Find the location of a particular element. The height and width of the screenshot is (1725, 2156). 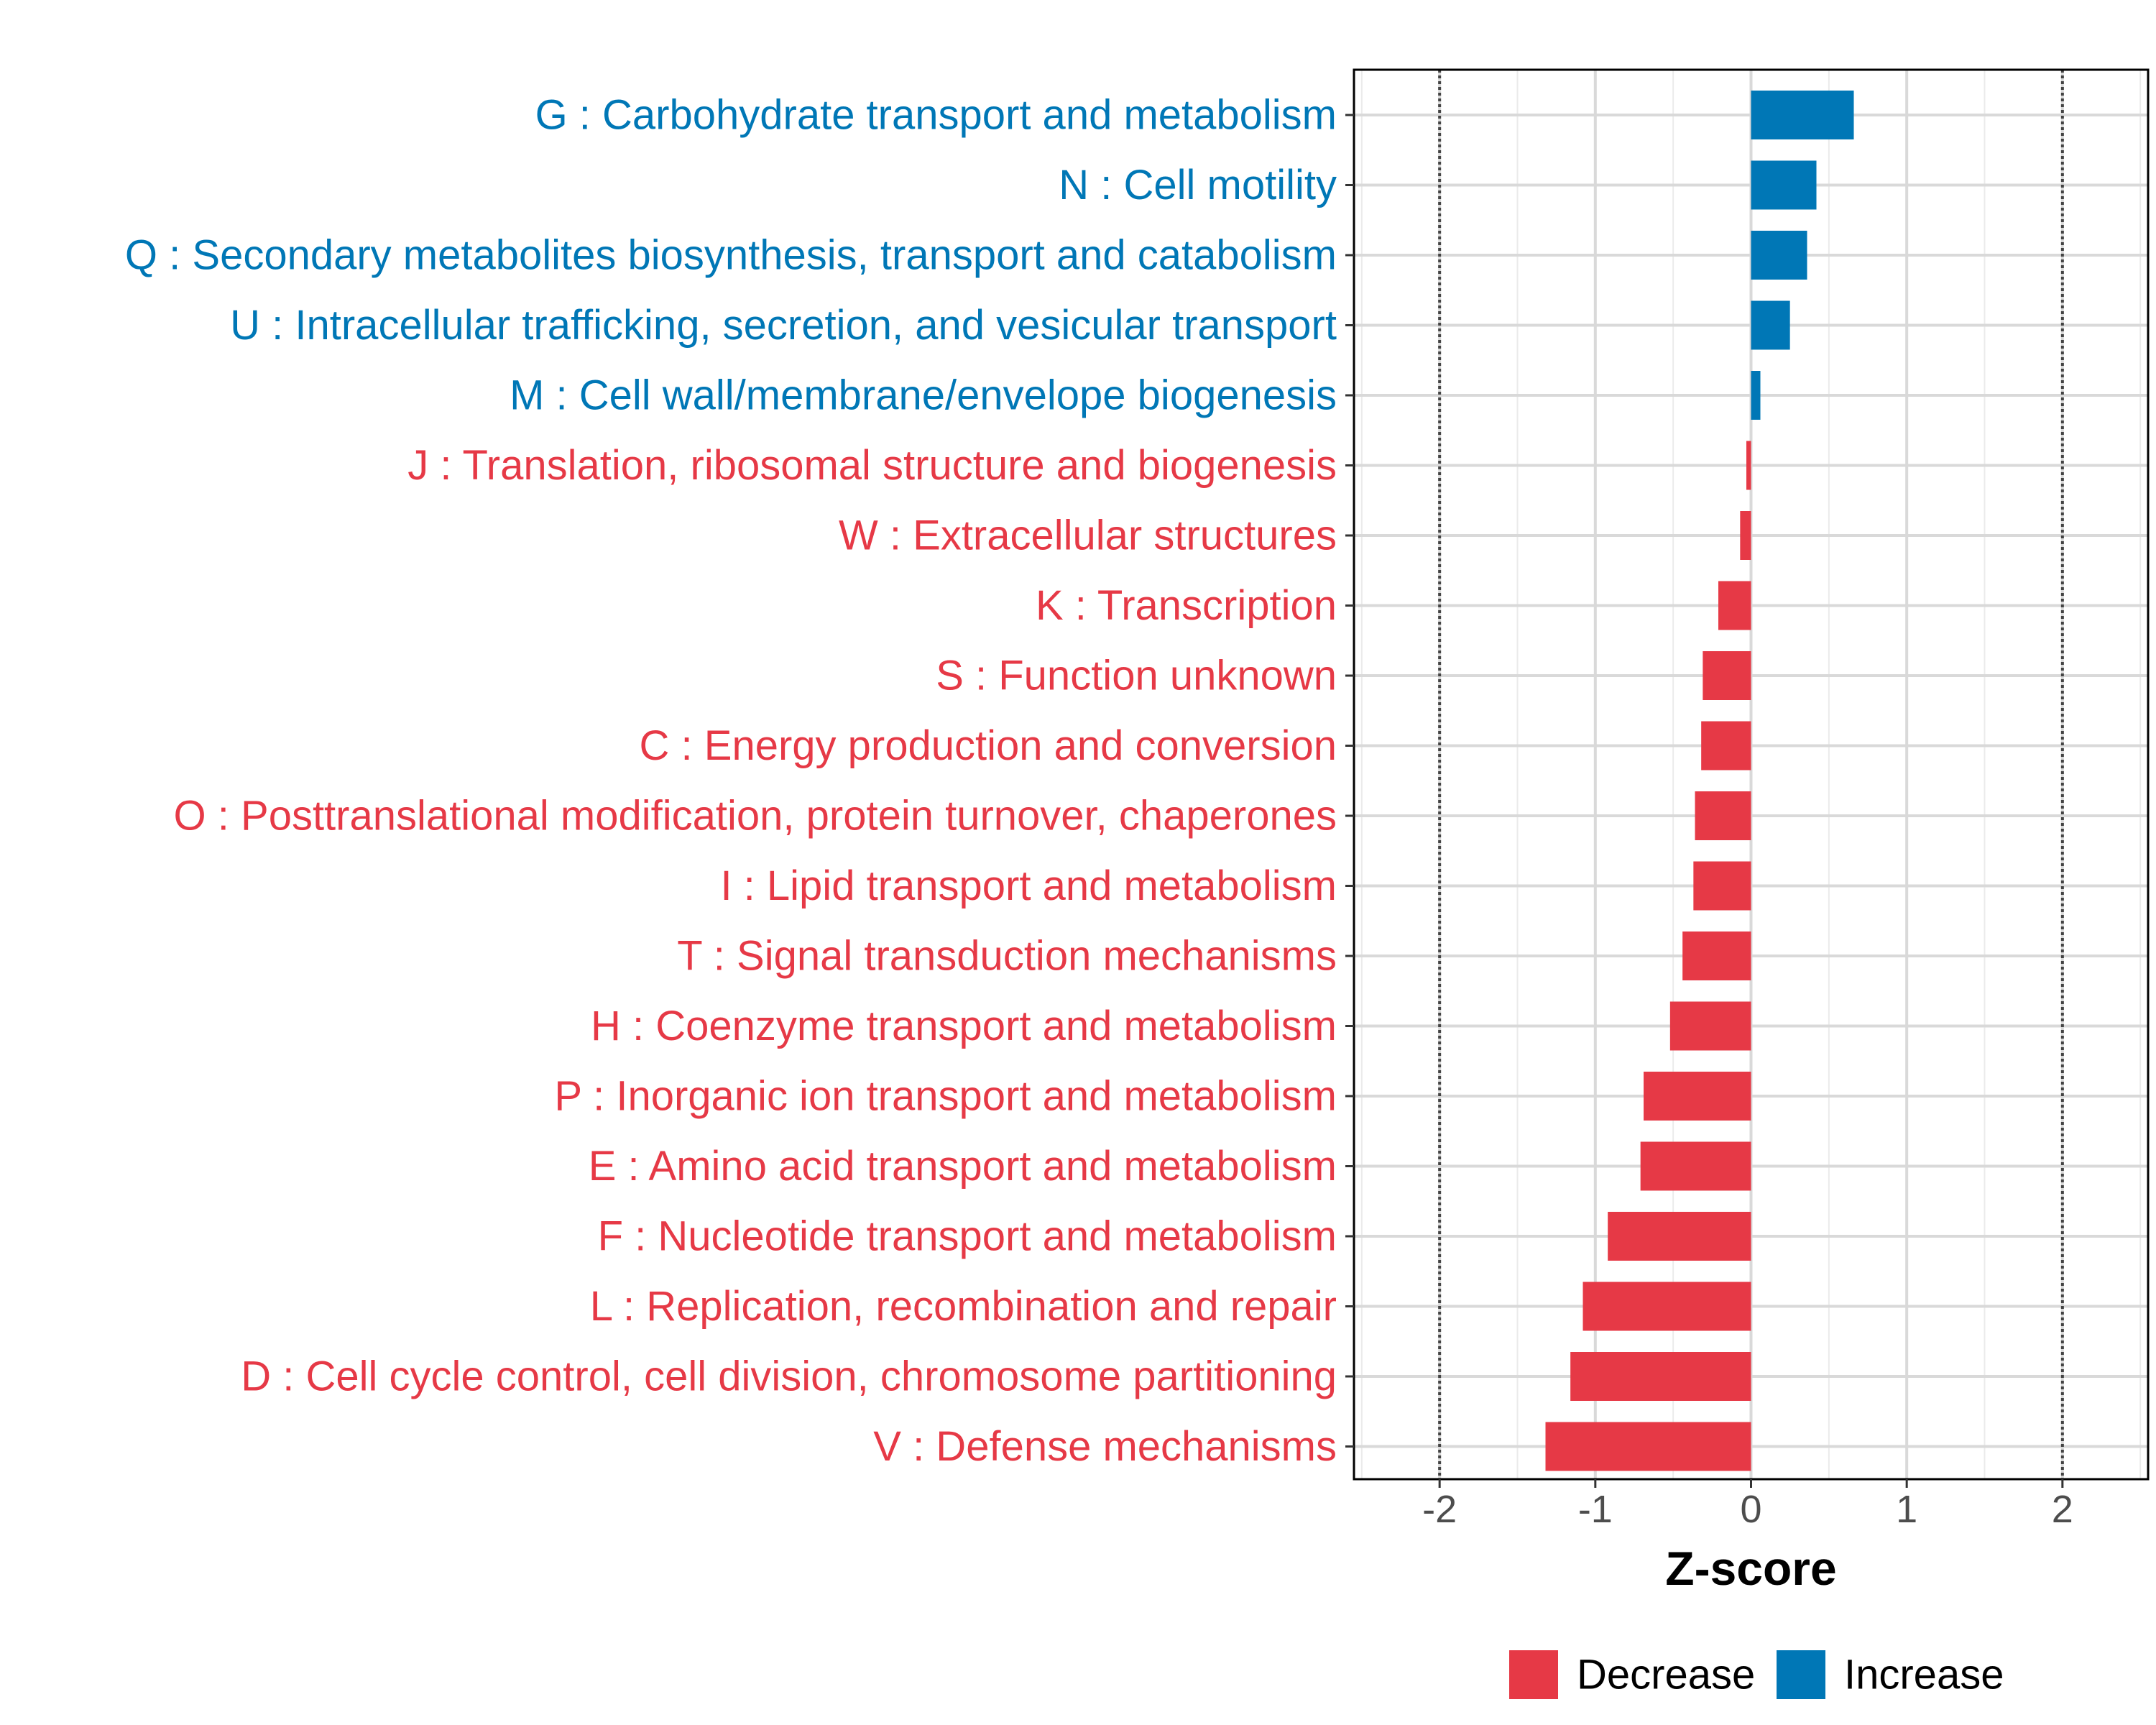

x-tick-label: -1 is located at coordinates (1595, 1509).